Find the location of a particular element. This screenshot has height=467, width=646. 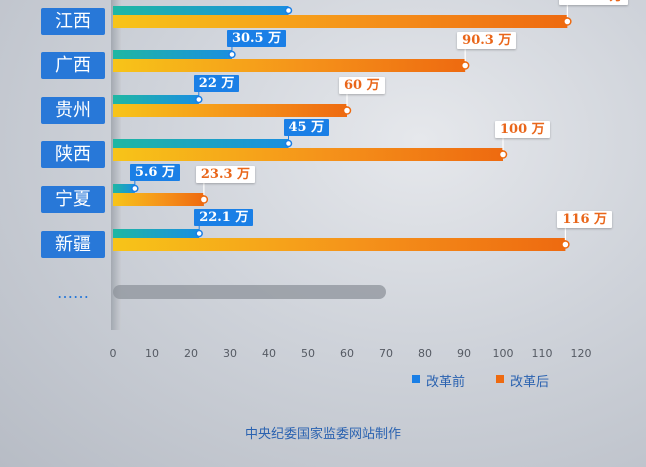

data-label-after: 60 万 is located at coordinates (362, 85).